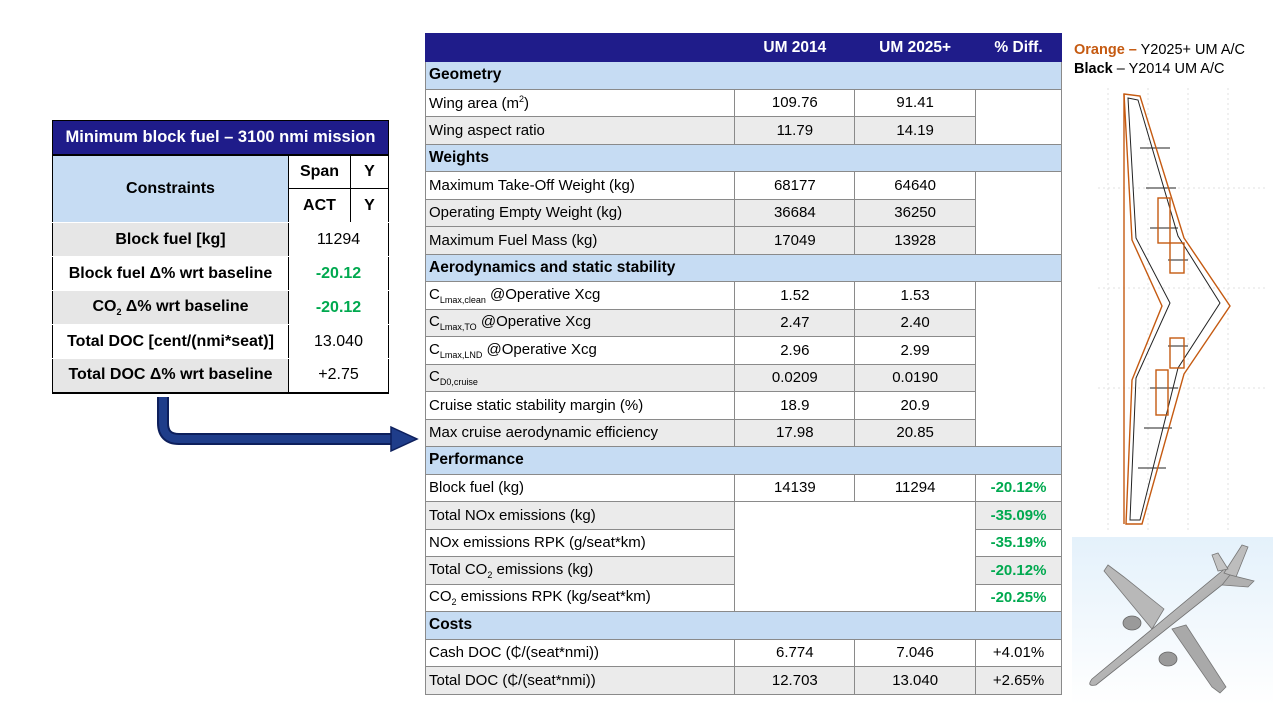 This screenshot has height=720, width=1280. What do you see at coordinates (795, 322) in the screenshot?
I see `value-2014: 2.47` at bounding box center [795, 322].